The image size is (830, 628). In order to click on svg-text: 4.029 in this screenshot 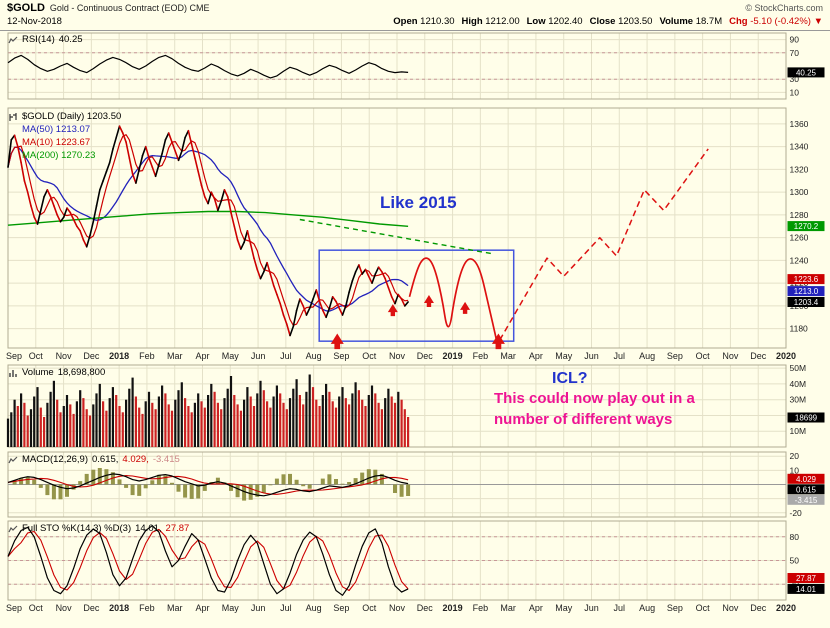, I will do `click(806, 479)`.